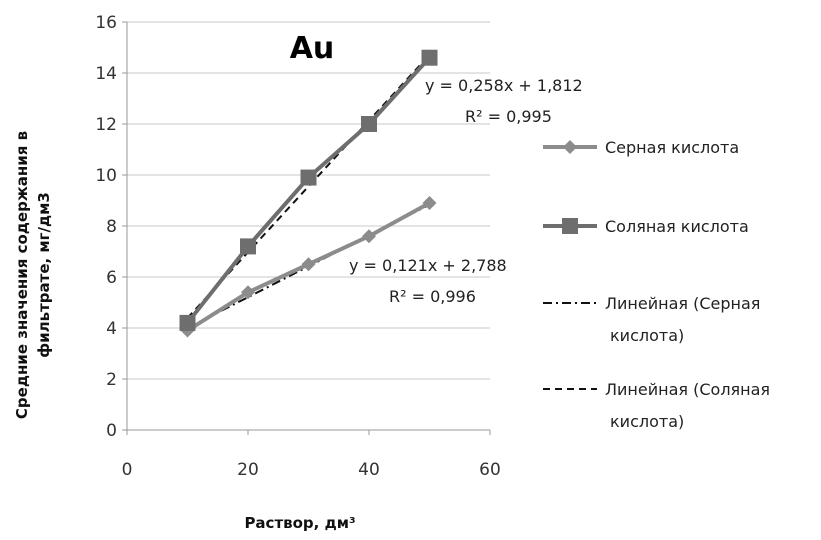 This screenshot has height=540, width=821. Describe the element at coordinates (677, 226) in the screenshot. I see `legend-label-hcl: Соляная кислота` at that location.